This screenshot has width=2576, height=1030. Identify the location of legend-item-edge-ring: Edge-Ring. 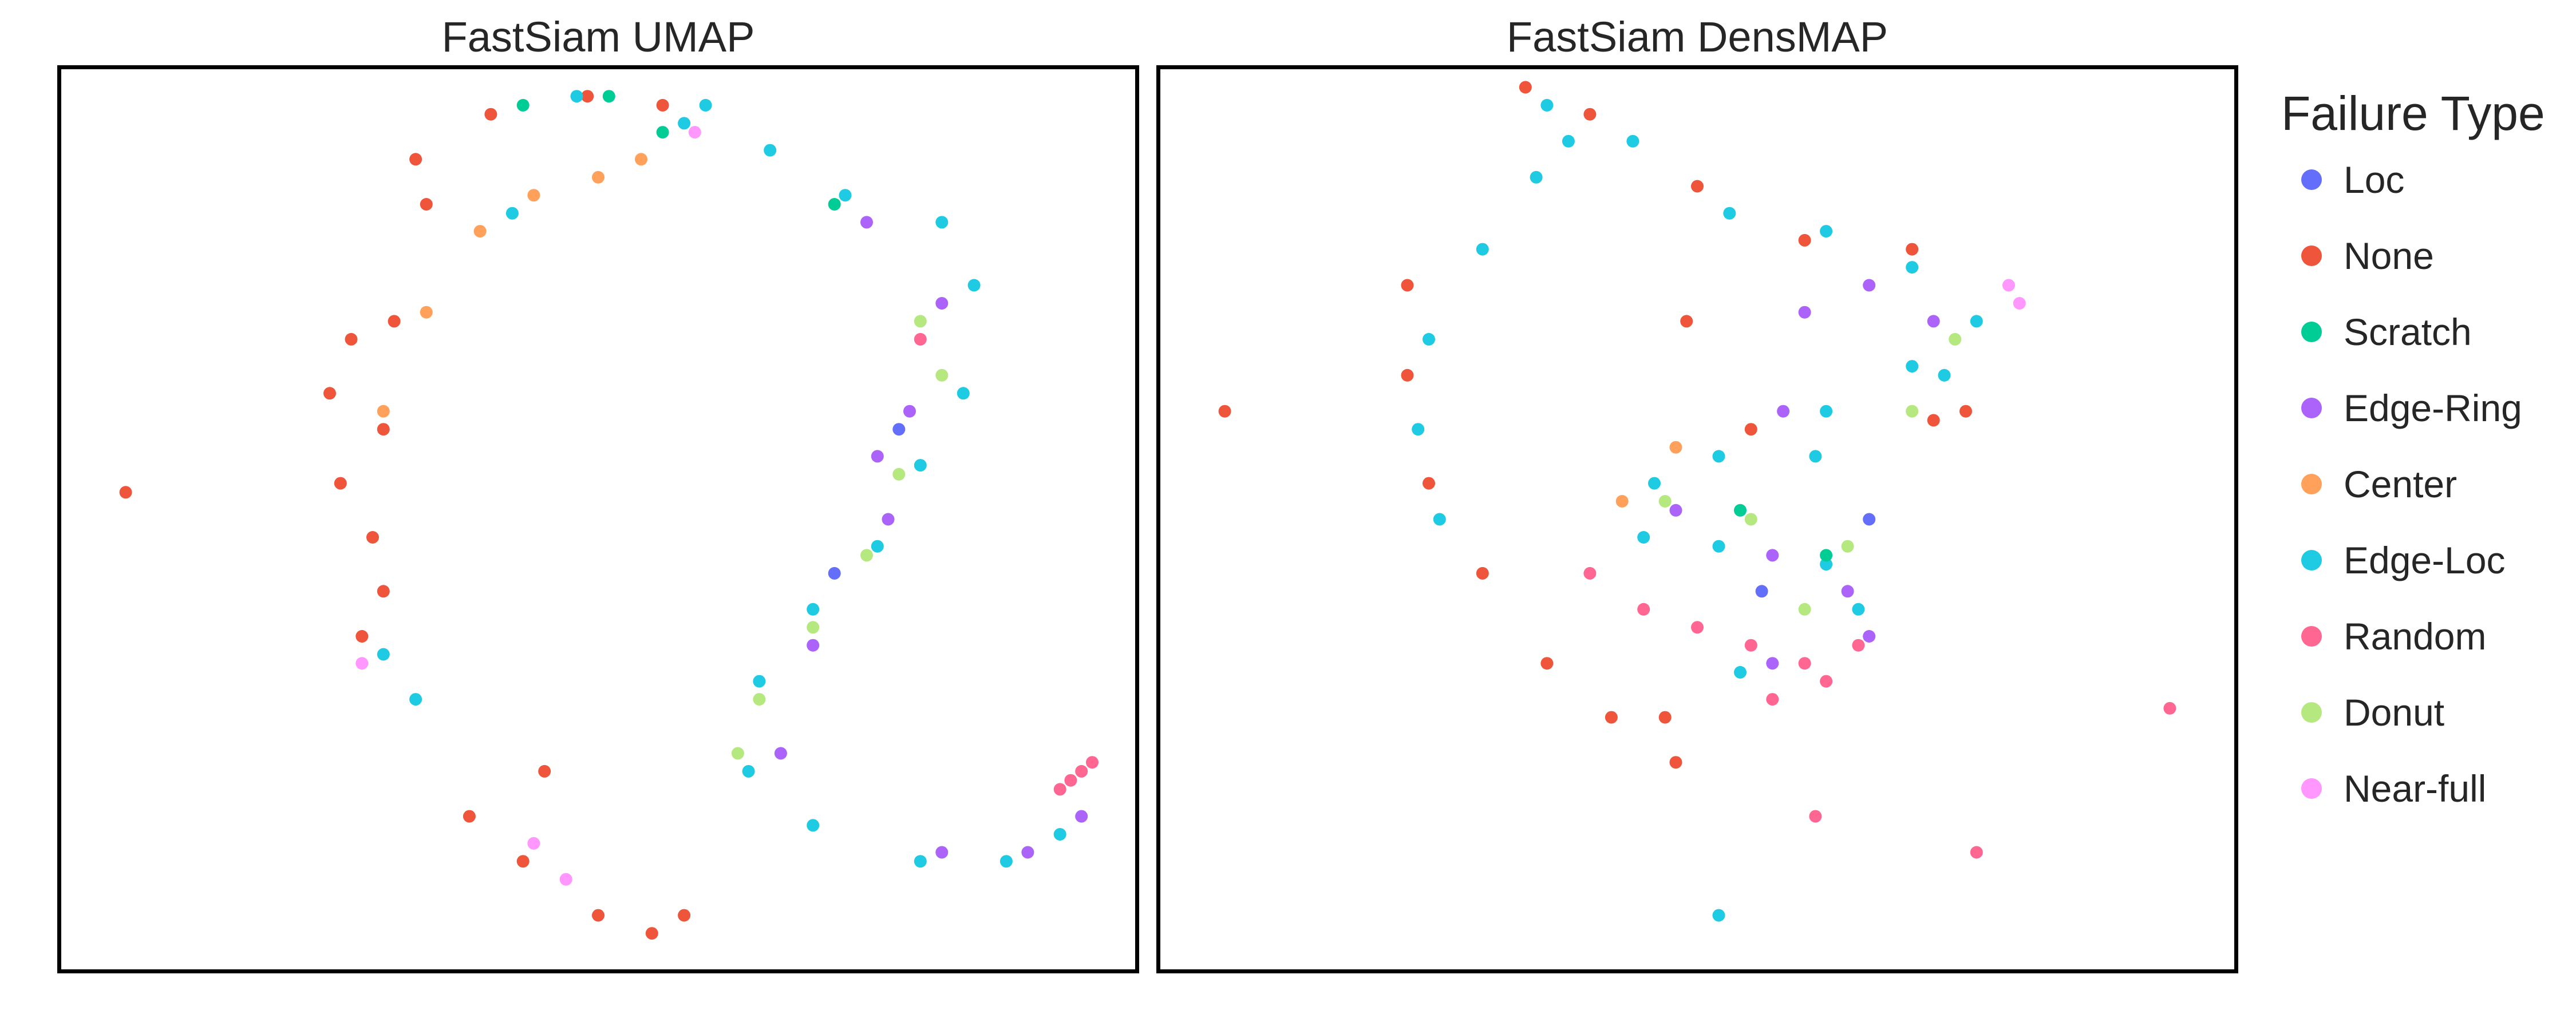
(2427, 408).